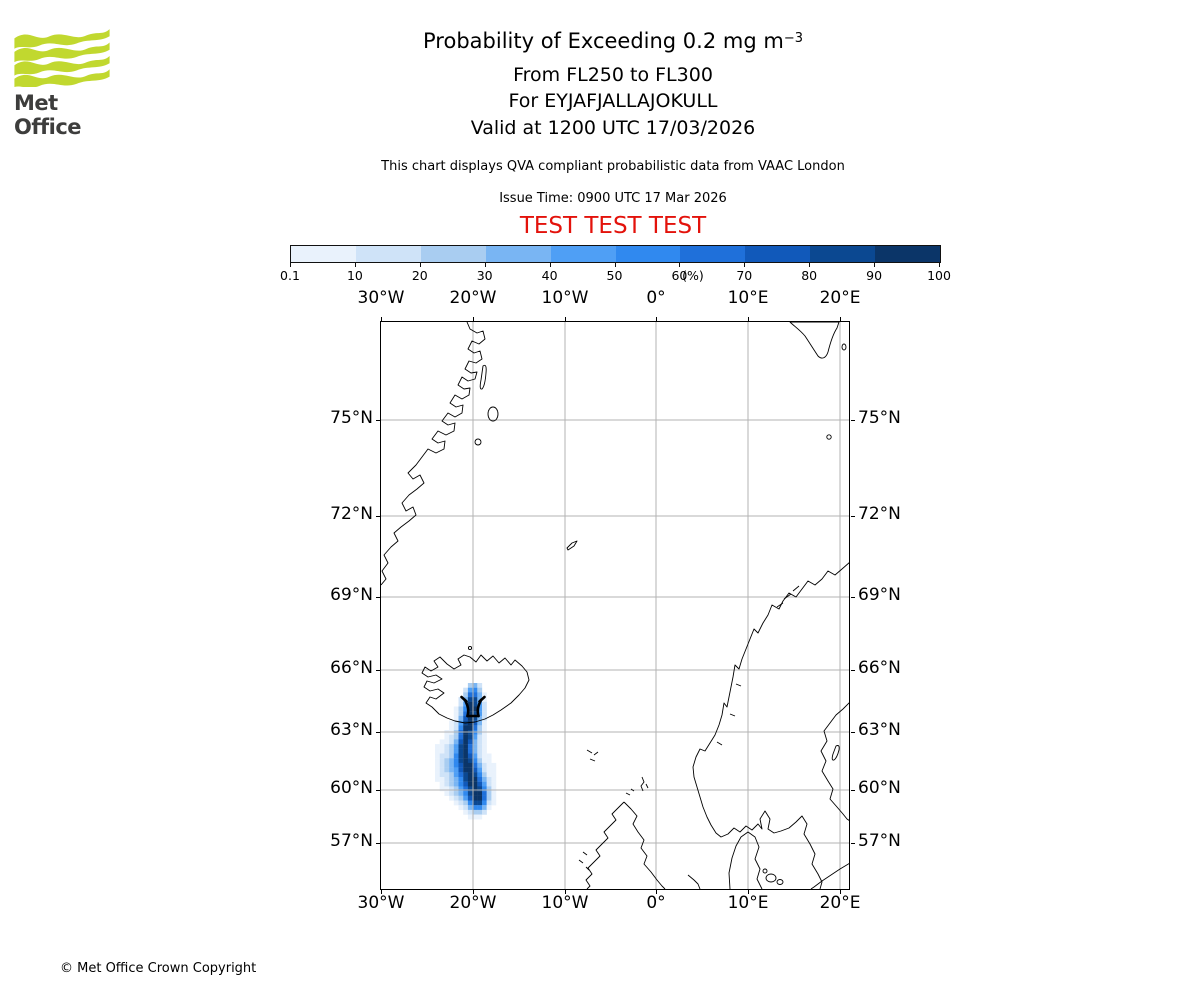  I want to click on colorbar-tick-label: 30, so click(484, 275).